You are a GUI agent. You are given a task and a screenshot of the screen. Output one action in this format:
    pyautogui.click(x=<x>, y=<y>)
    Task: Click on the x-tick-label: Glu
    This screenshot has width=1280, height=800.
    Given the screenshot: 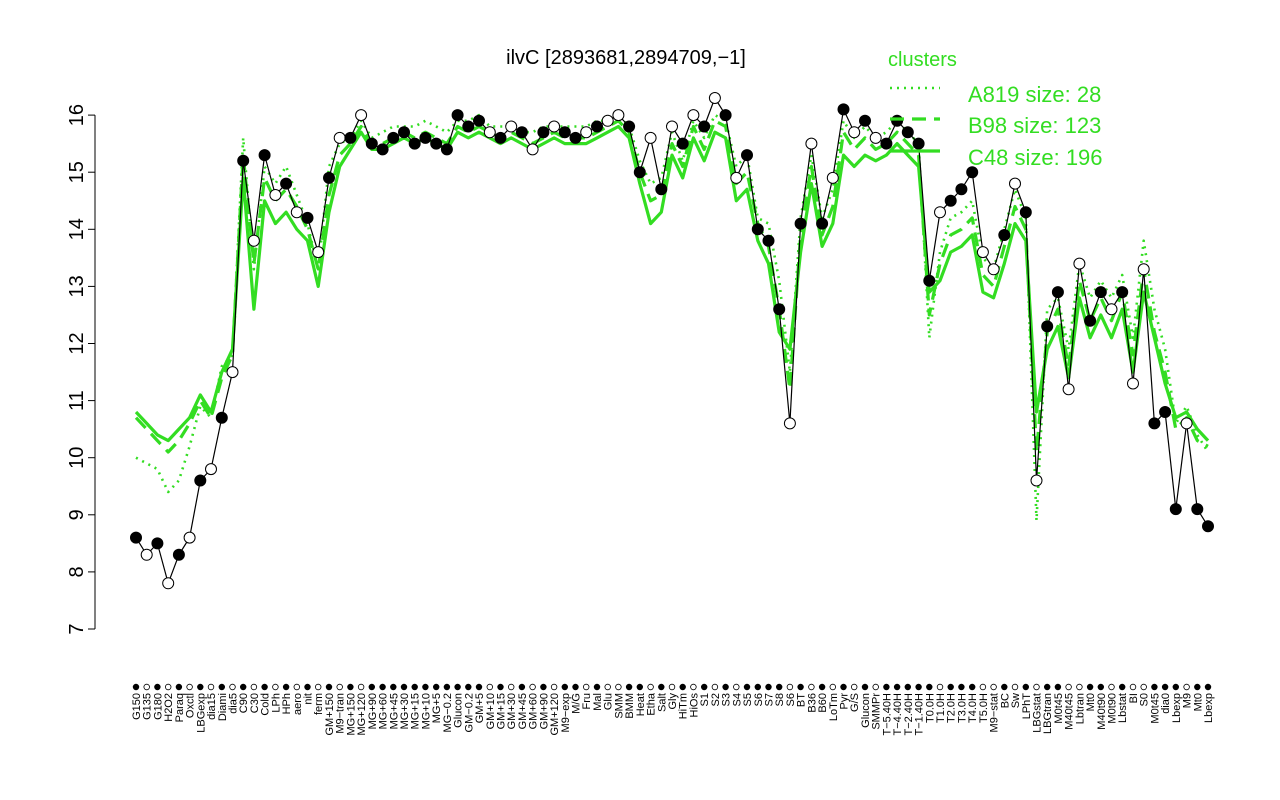 What is the action you would take?
    pyautogui.click(x=609, y=701)
    